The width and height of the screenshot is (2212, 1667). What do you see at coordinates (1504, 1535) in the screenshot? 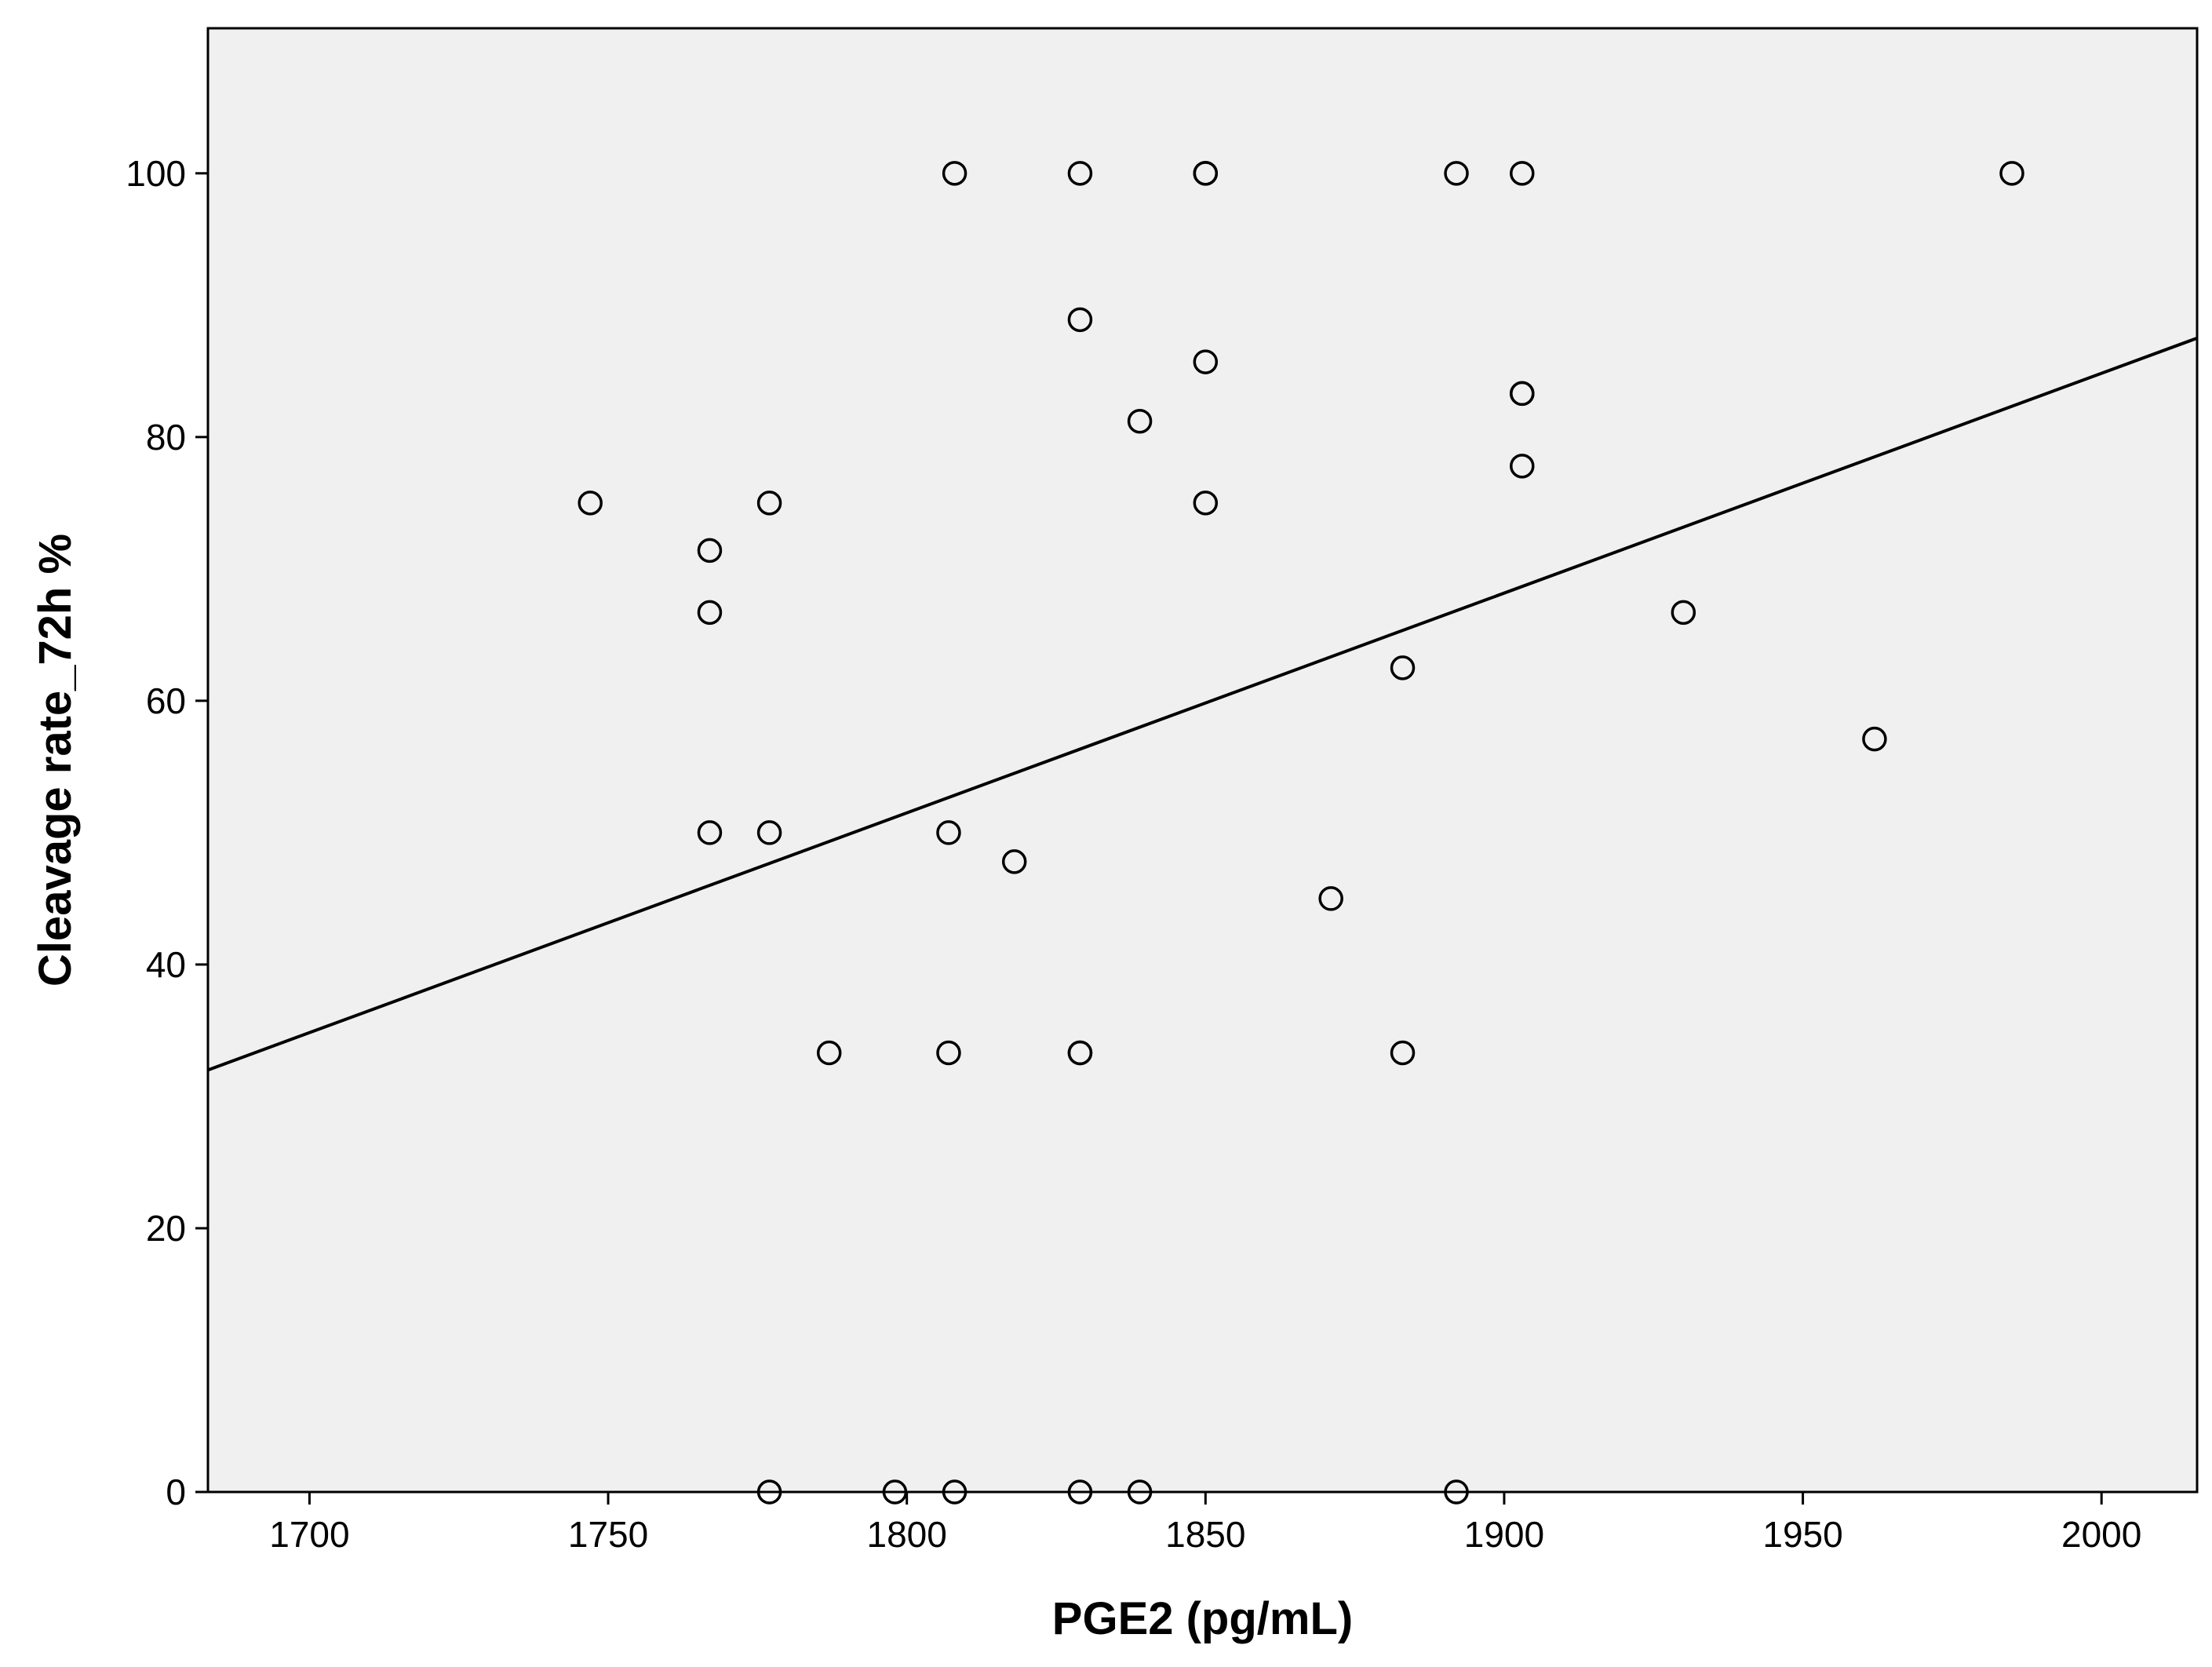
I see `x-tick-label: 1900` at bounding box center [1504, 1535].